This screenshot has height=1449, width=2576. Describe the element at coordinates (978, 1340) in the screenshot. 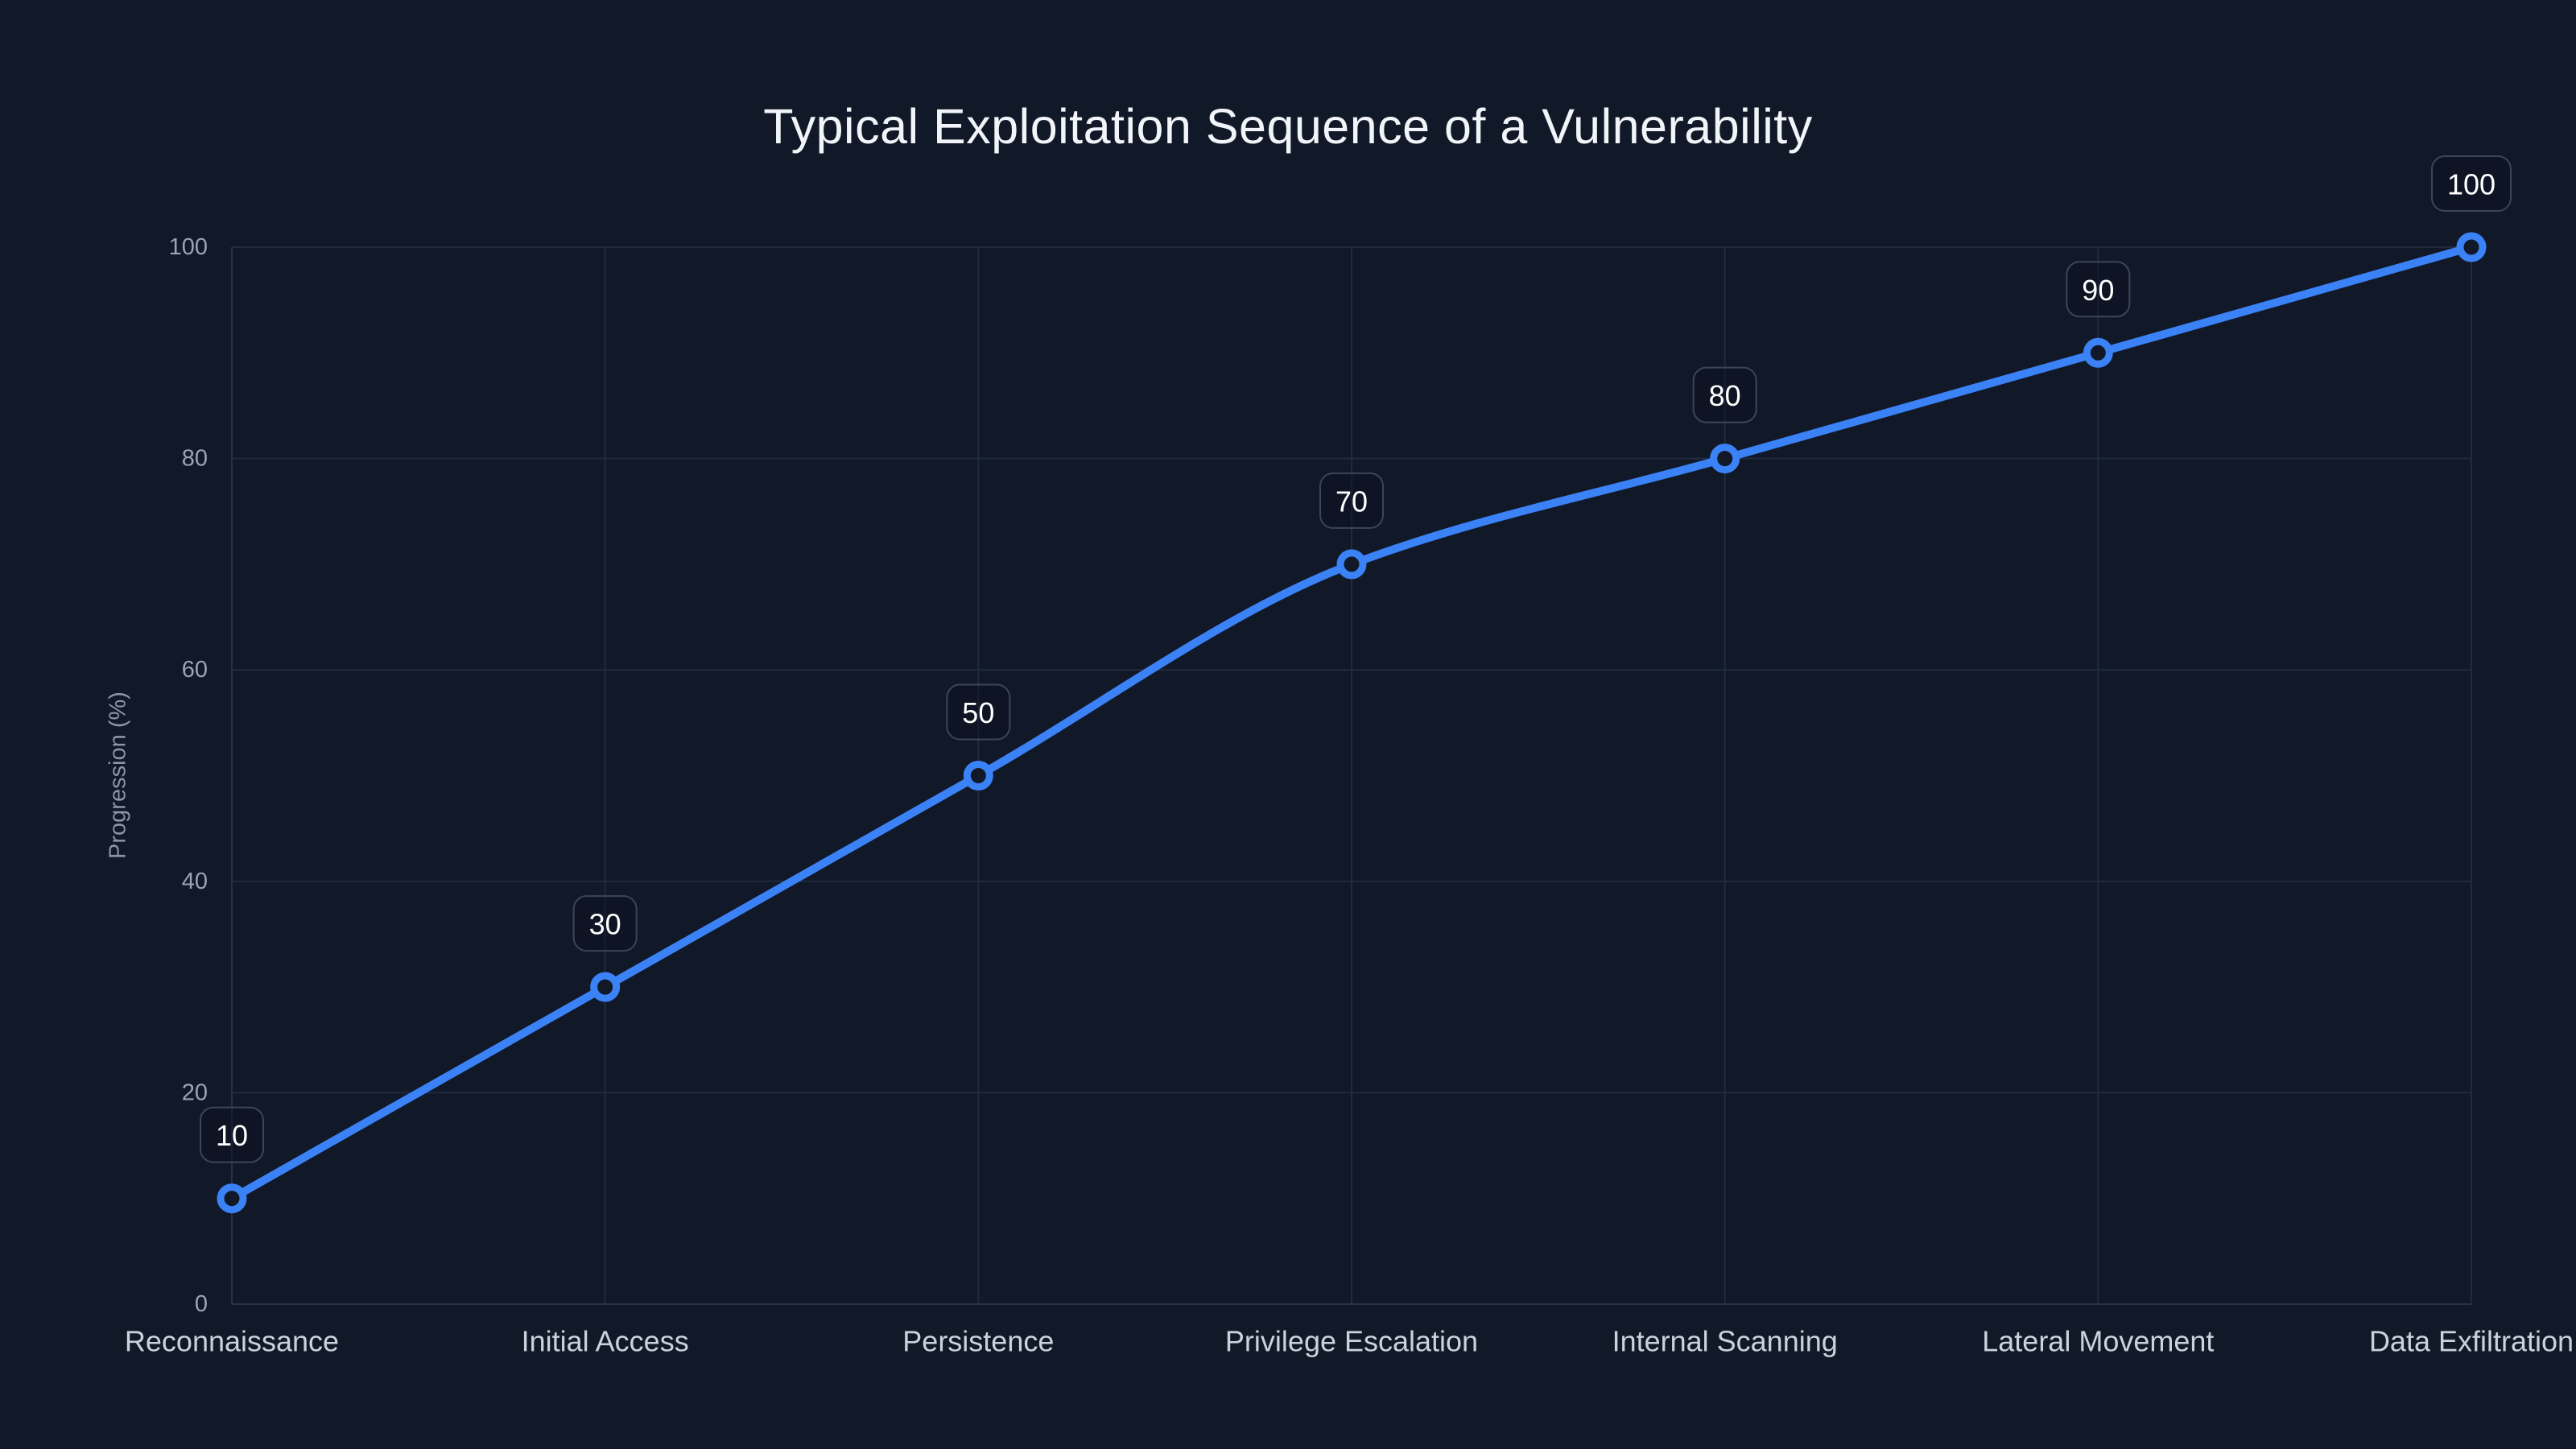

I see `x-tick-label: Persistence` at that location.